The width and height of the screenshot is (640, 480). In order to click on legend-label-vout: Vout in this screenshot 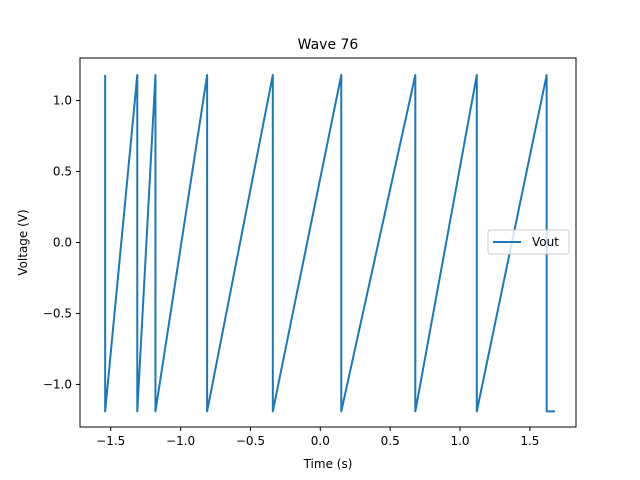, I will do `click(545, 242)`.